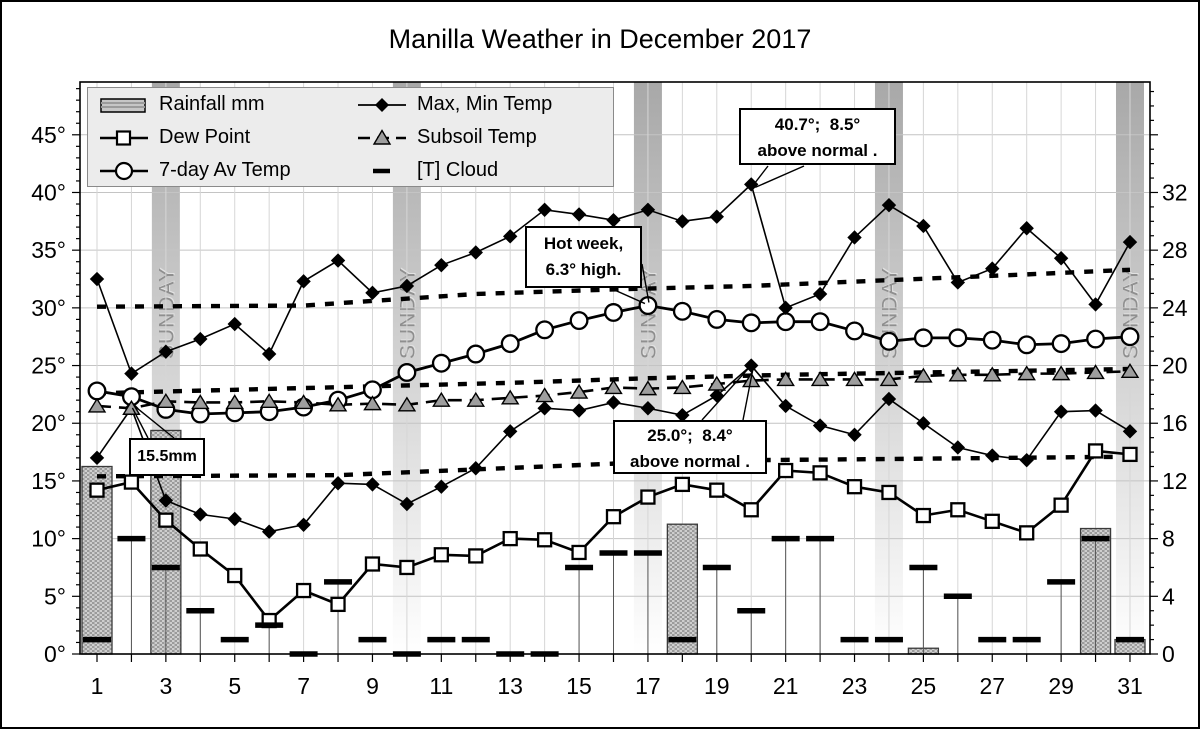 This screenshot has width=1200, height=729. What do you see at coordinates (55, 654) in the screenshot?
I see `left-axis-tick-label: 0°` at bounding box center [55, 654].